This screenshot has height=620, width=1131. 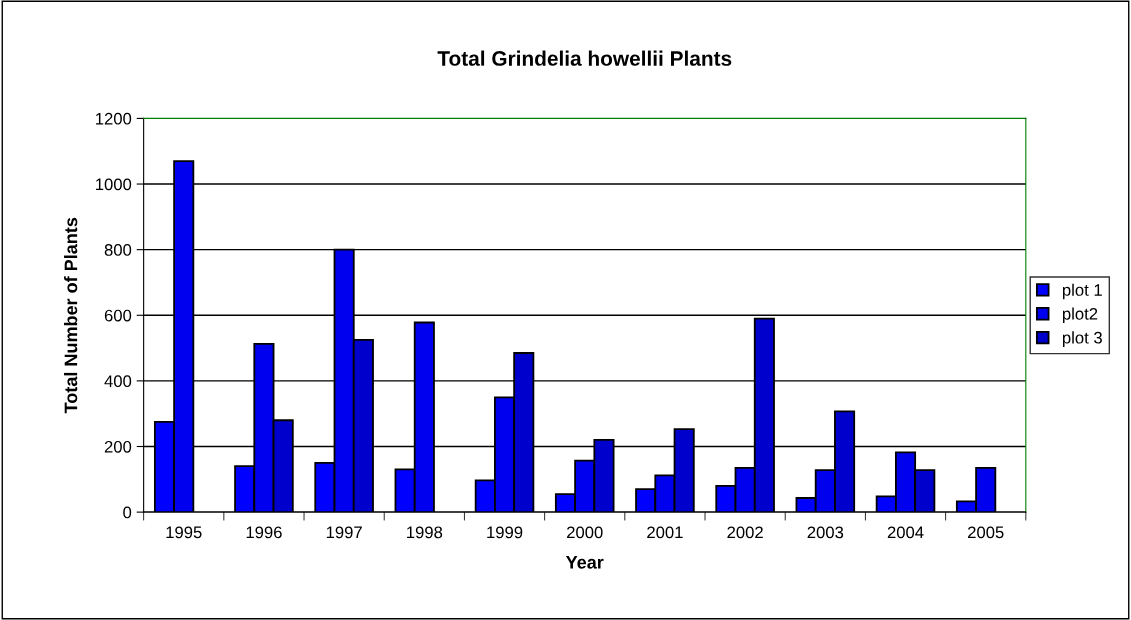 I want to click on x-tick-label: 2004, so click(x=905, y=532).